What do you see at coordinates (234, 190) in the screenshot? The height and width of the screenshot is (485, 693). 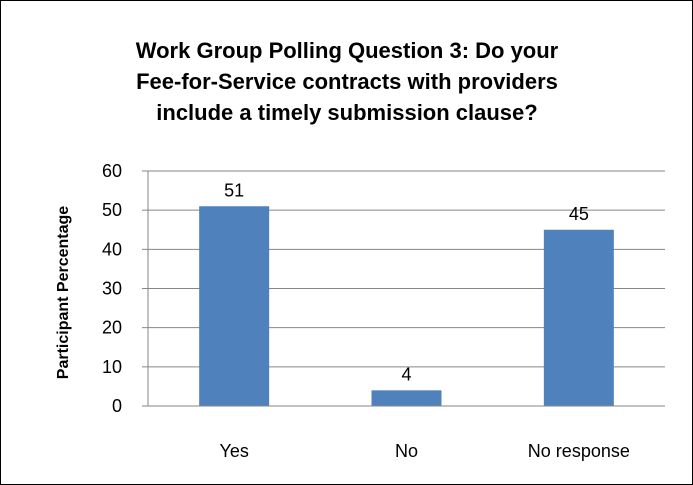 I see `data-label: 51` at bounding box center [234, 190].